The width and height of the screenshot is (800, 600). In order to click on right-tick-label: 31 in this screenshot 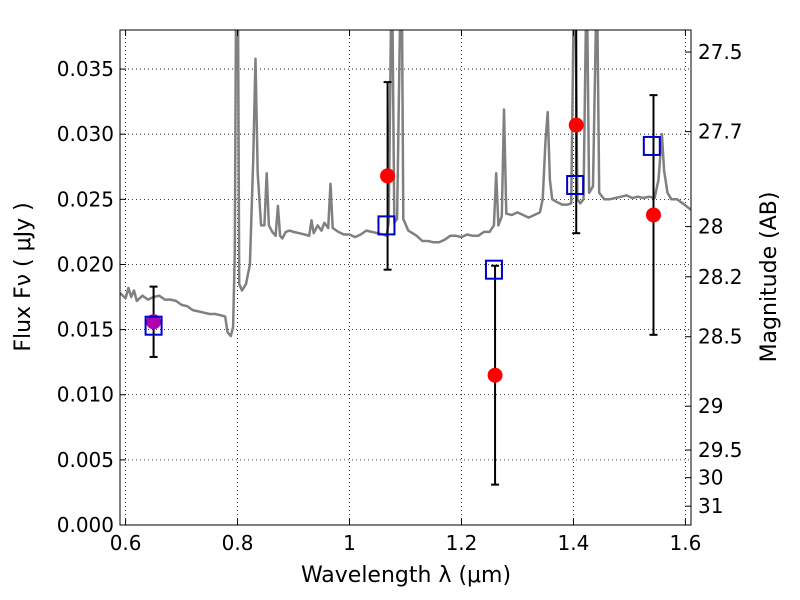, I will do `click(710, 506)`.